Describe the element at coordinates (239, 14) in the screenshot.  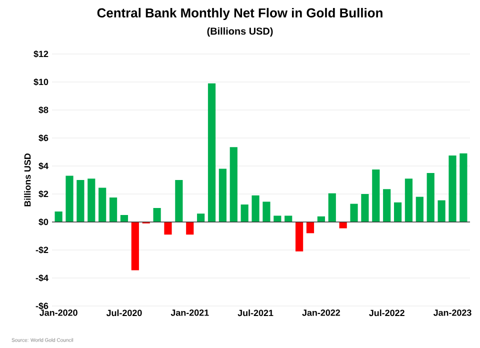
I see `chart-title: Central Bank Monthly Net Flow in Gold Bullion` at that location.